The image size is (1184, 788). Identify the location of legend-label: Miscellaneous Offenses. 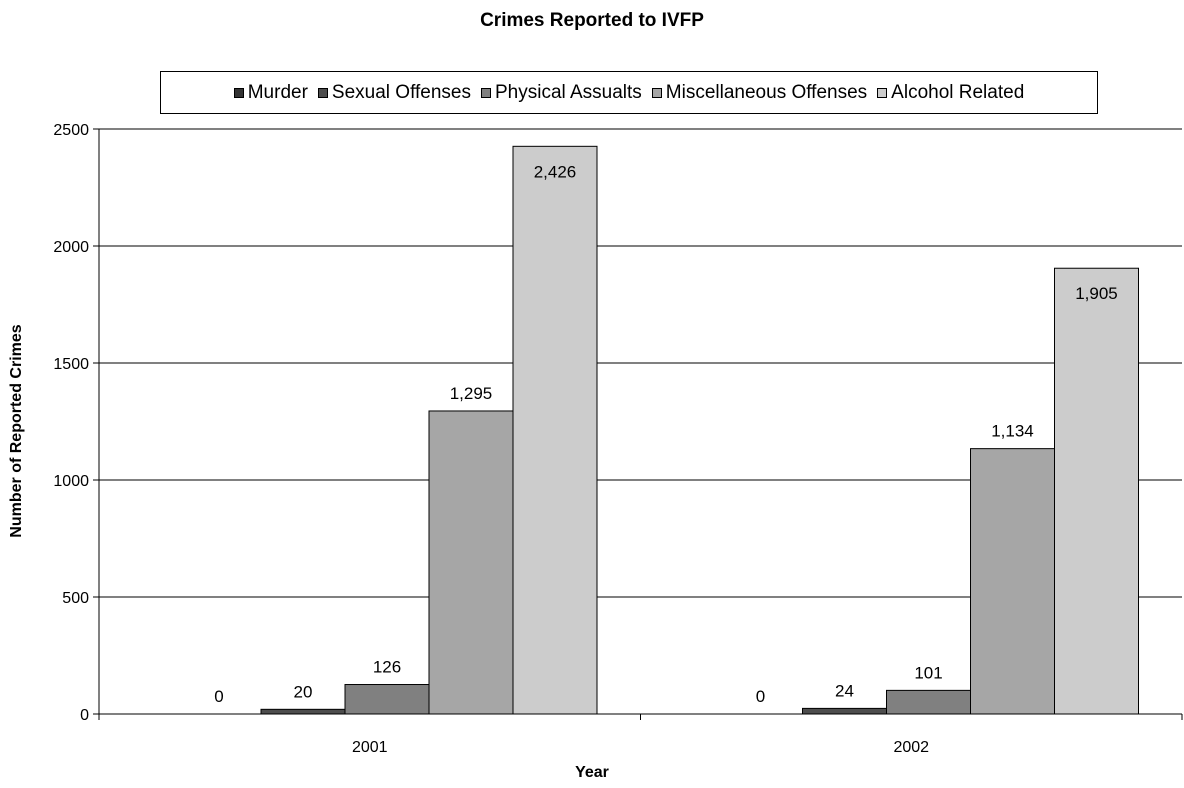
(766, 92).